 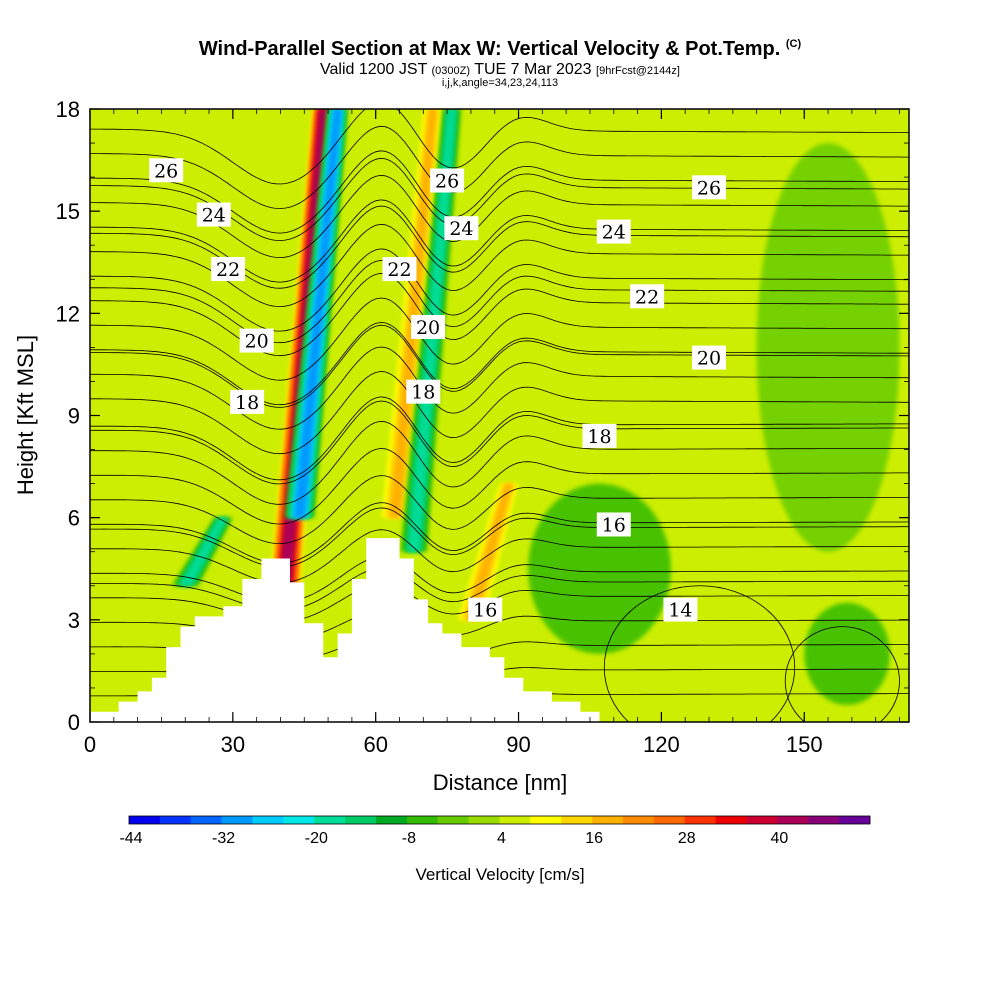 I want to click on colorbar-tick-label: -8, so click(x=409, y=838).